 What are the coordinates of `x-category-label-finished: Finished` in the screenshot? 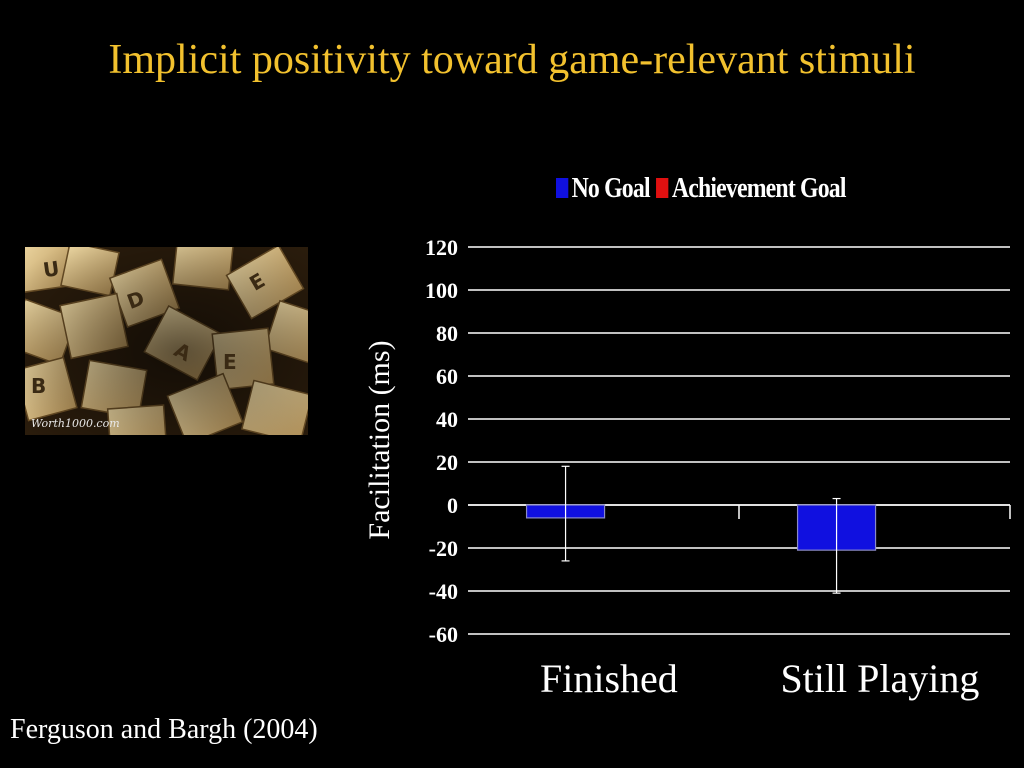 It's located at (609, 678).